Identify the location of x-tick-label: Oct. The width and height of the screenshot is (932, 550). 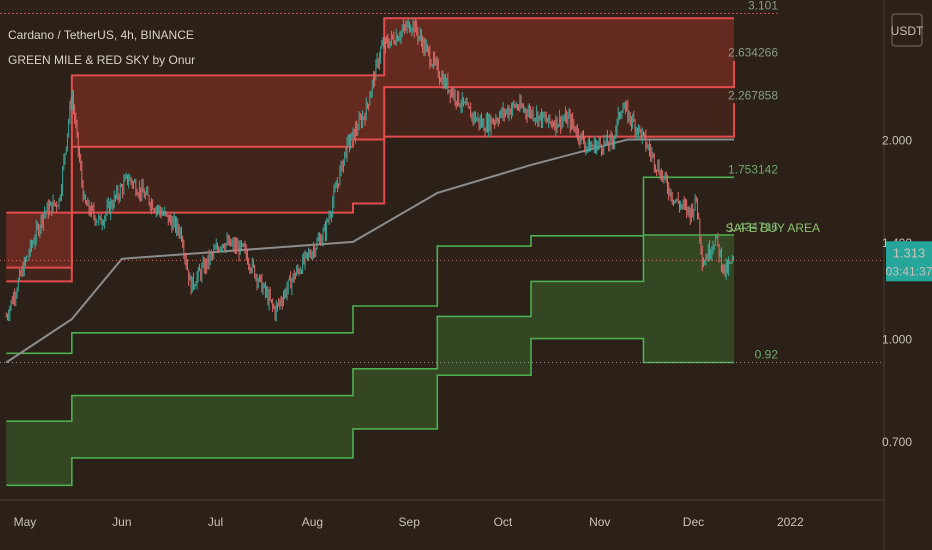
(503, 522).